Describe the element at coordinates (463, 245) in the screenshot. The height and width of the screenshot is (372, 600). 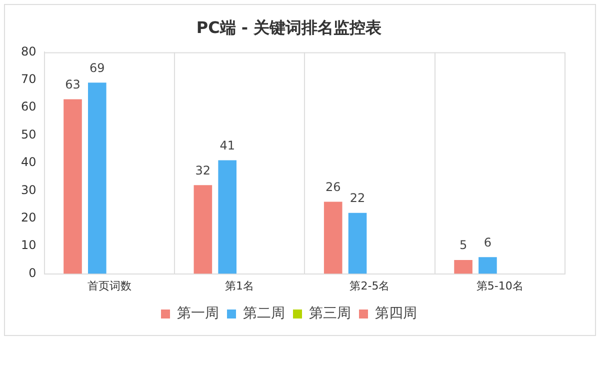
I see `data-label: 5` at that location.